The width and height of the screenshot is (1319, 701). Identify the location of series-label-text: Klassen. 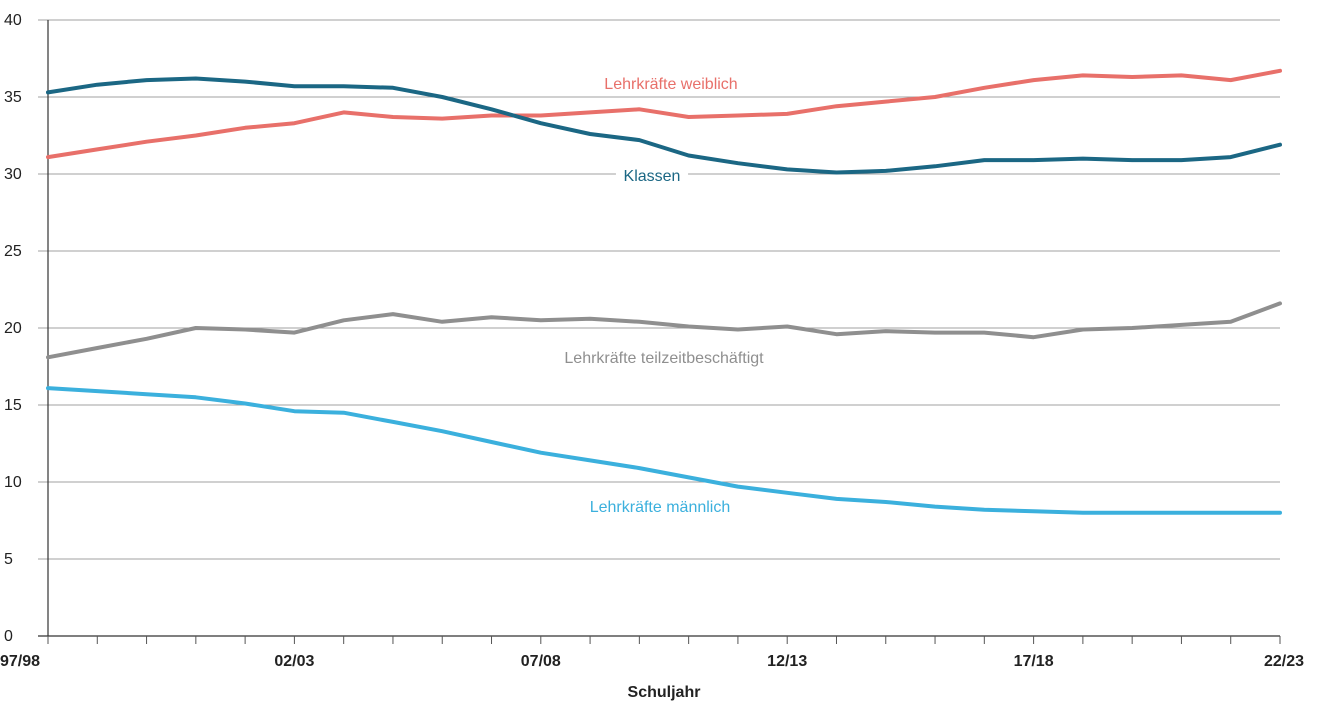
(652, 176).